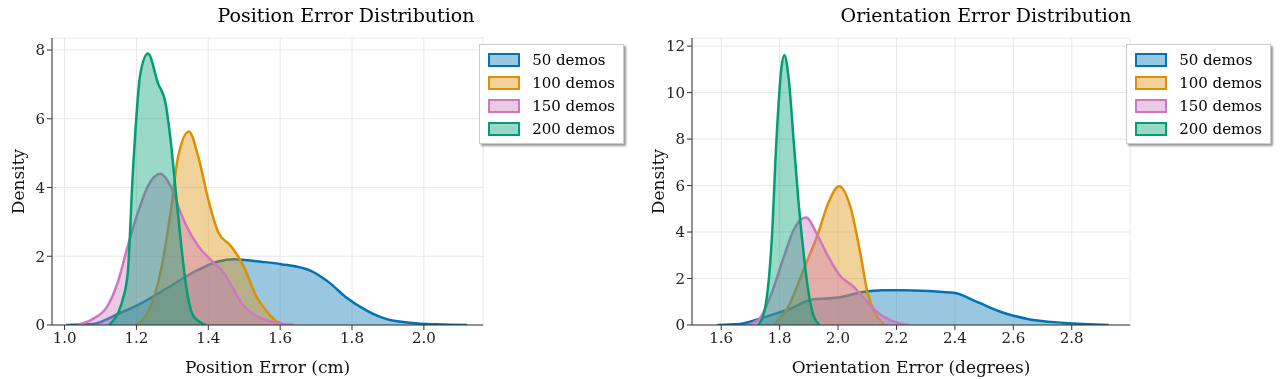 The height and width of the screenshot is (379, 1280). What do you see at coordinates (675, 46) in the screenshot?
I see `y-tick-label: 12` at bounding box center [675, 46].